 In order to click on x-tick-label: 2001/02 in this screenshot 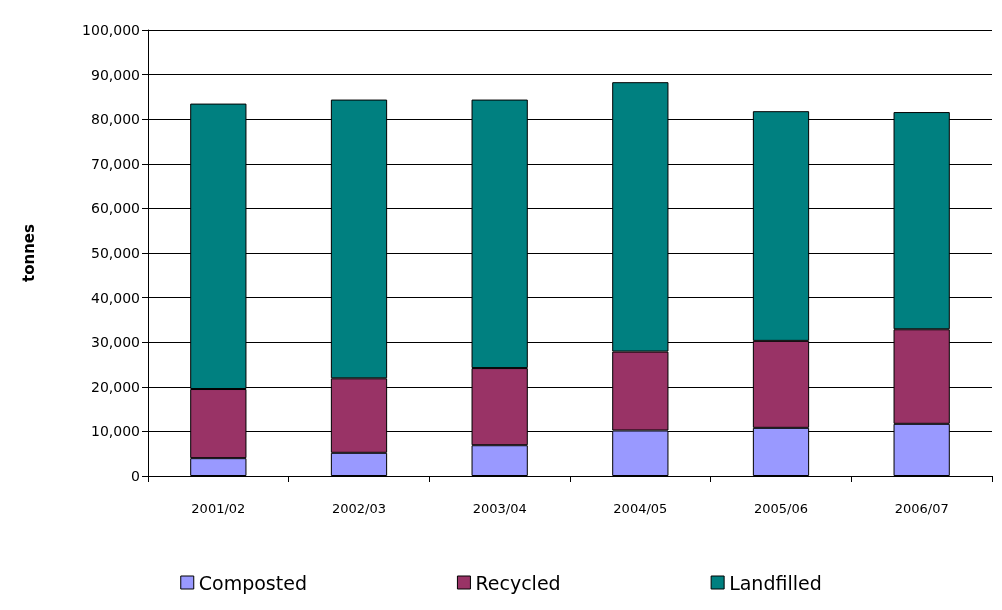, I will do `click(218, 508)`.